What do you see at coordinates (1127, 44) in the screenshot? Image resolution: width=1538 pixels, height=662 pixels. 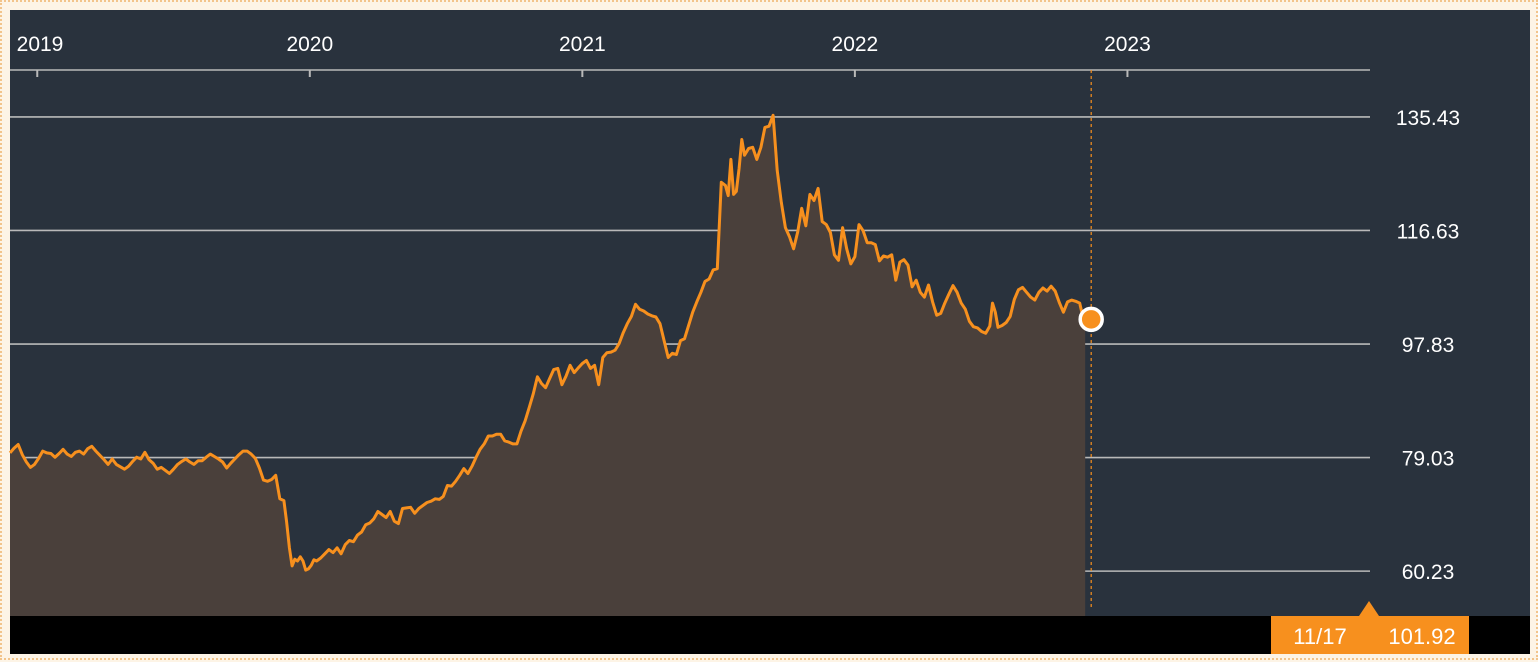 I see `x-tick-label: 2023` at bounding box center [1127, 44].